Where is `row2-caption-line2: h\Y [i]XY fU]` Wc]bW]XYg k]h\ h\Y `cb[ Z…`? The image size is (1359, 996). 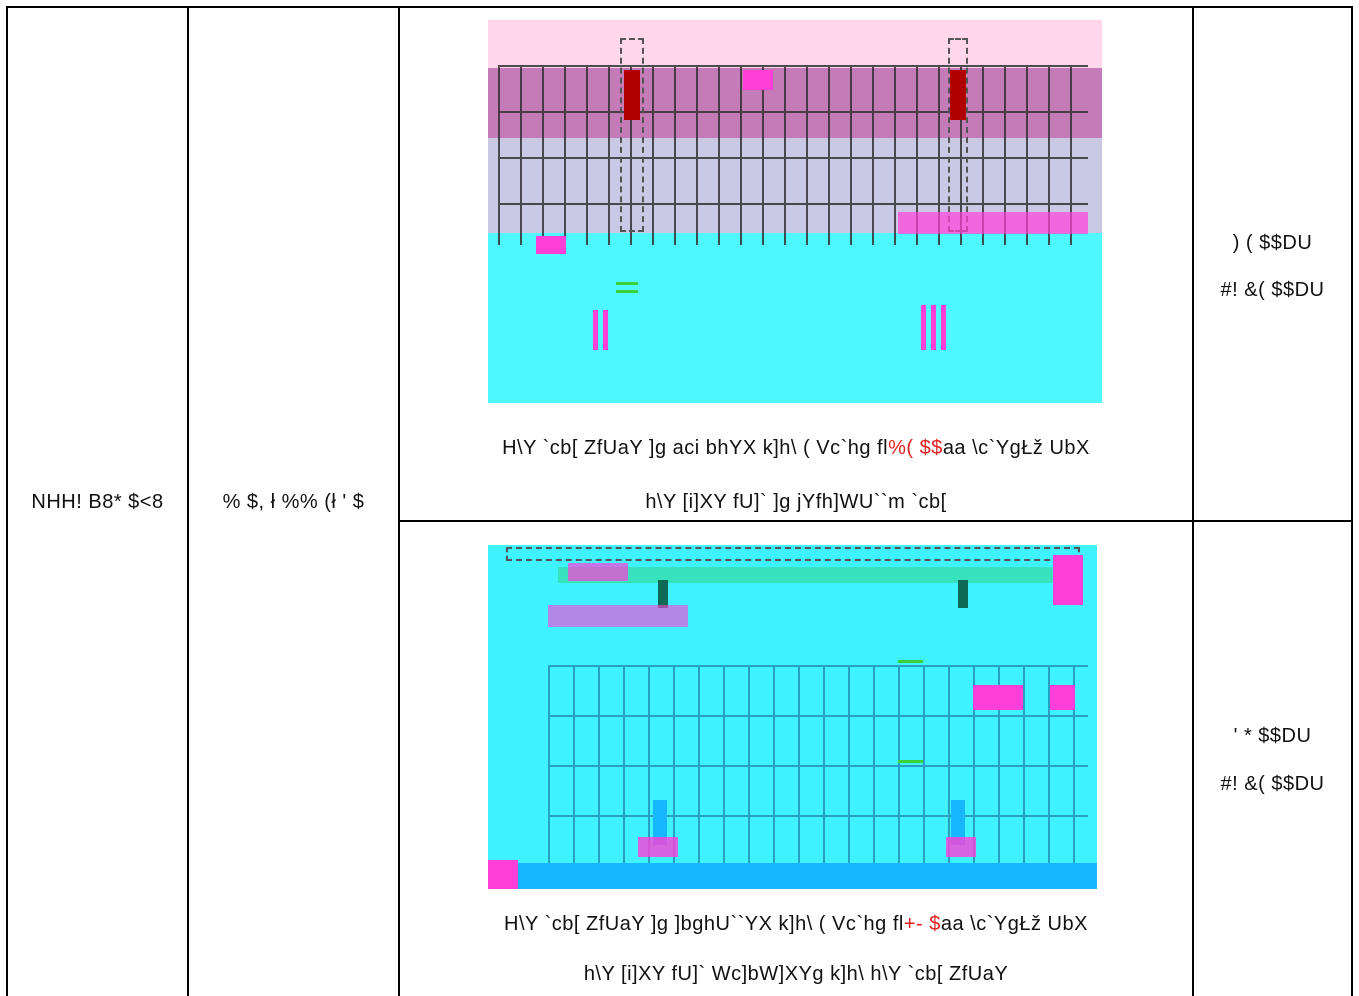 row2-caption-line2: h\Y [i]XY fU]` Wc]bW]XYg k]h\ h\Y `cb[ Z… is located at coordinates (796, 974).